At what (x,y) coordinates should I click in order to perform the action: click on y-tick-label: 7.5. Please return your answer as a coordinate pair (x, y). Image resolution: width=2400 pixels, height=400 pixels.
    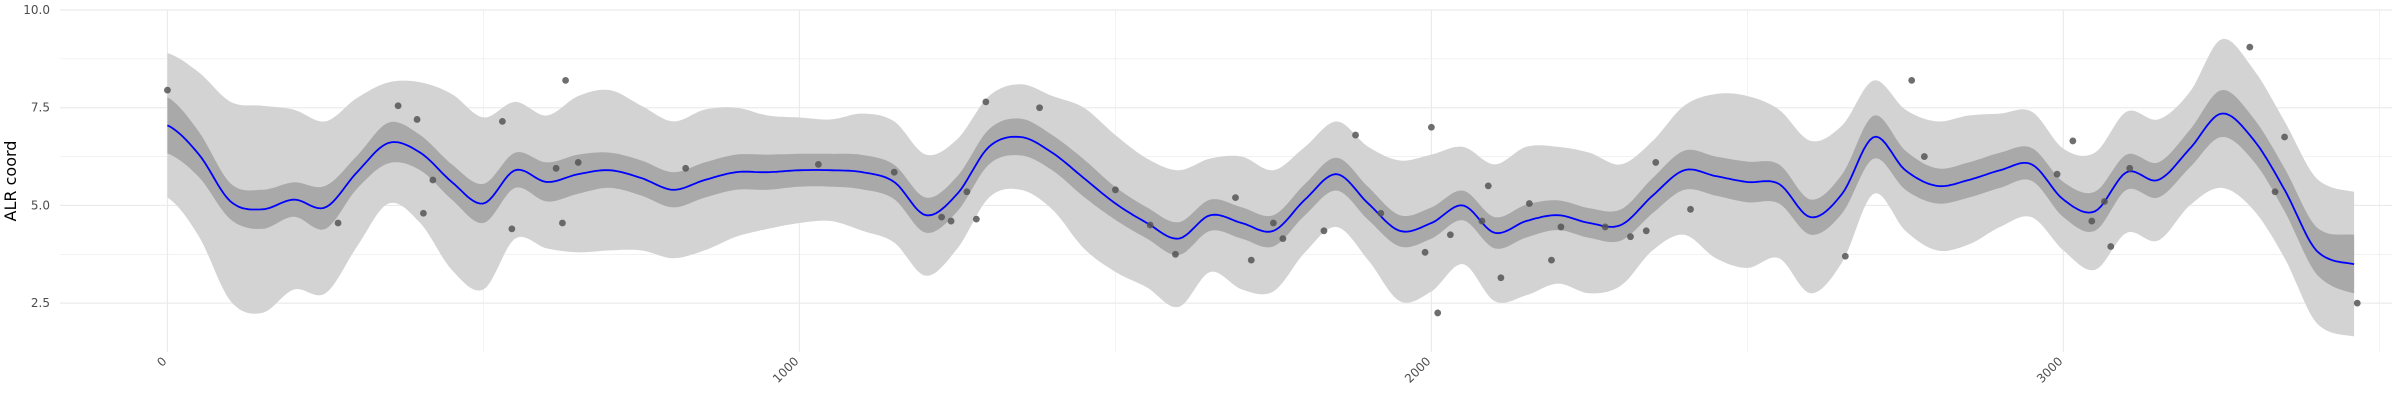
    Looking at the image, I should click on (40, 108).